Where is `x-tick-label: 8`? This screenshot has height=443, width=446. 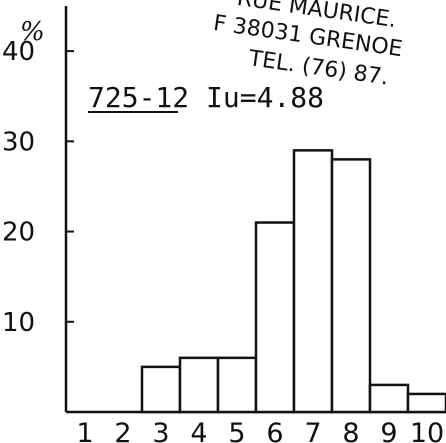 x-tick-label: 8 is located at coordinates (350, 430).